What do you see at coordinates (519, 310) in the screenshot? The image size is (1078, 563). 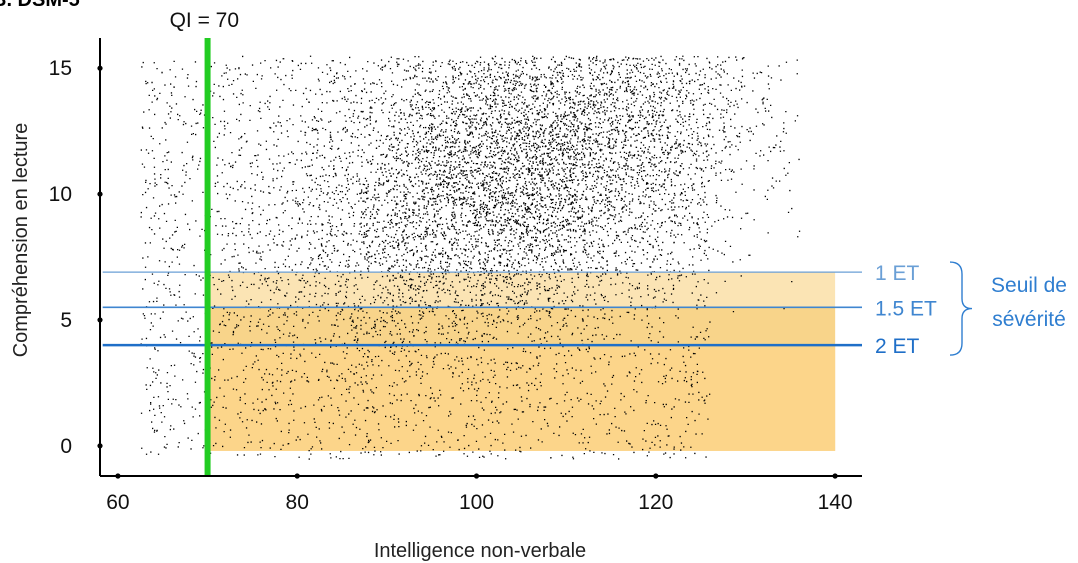 I see `threshold-lines: 1 ET 1.5 ET 2 ET` at bounding box center [519, 310].